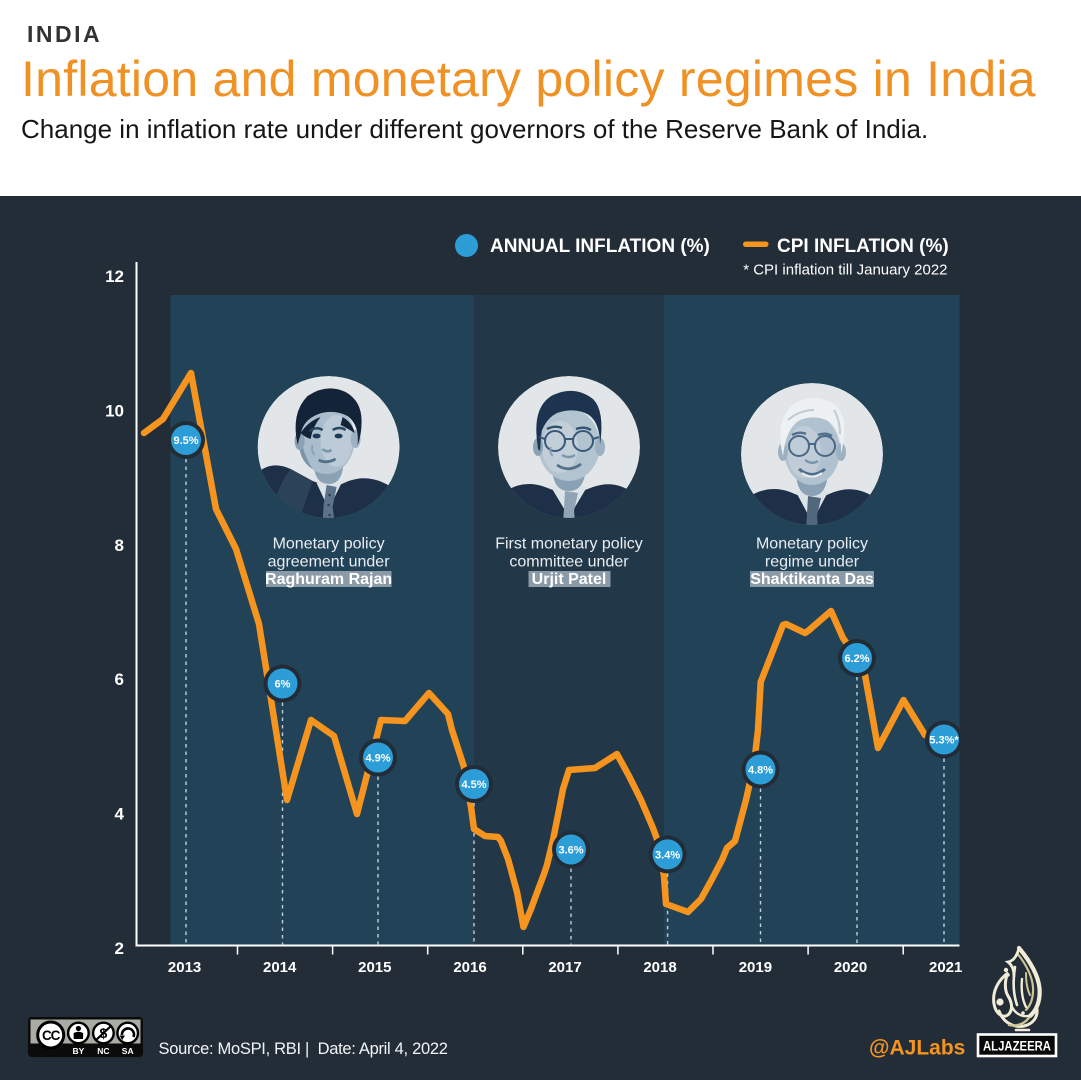 Image resolution: width=1081 pixels, height=1080 pixels. What do you see at coordinates (120, 814) in the screenshot?
I see `svg-text: 4` at bounding box center [120, 814].